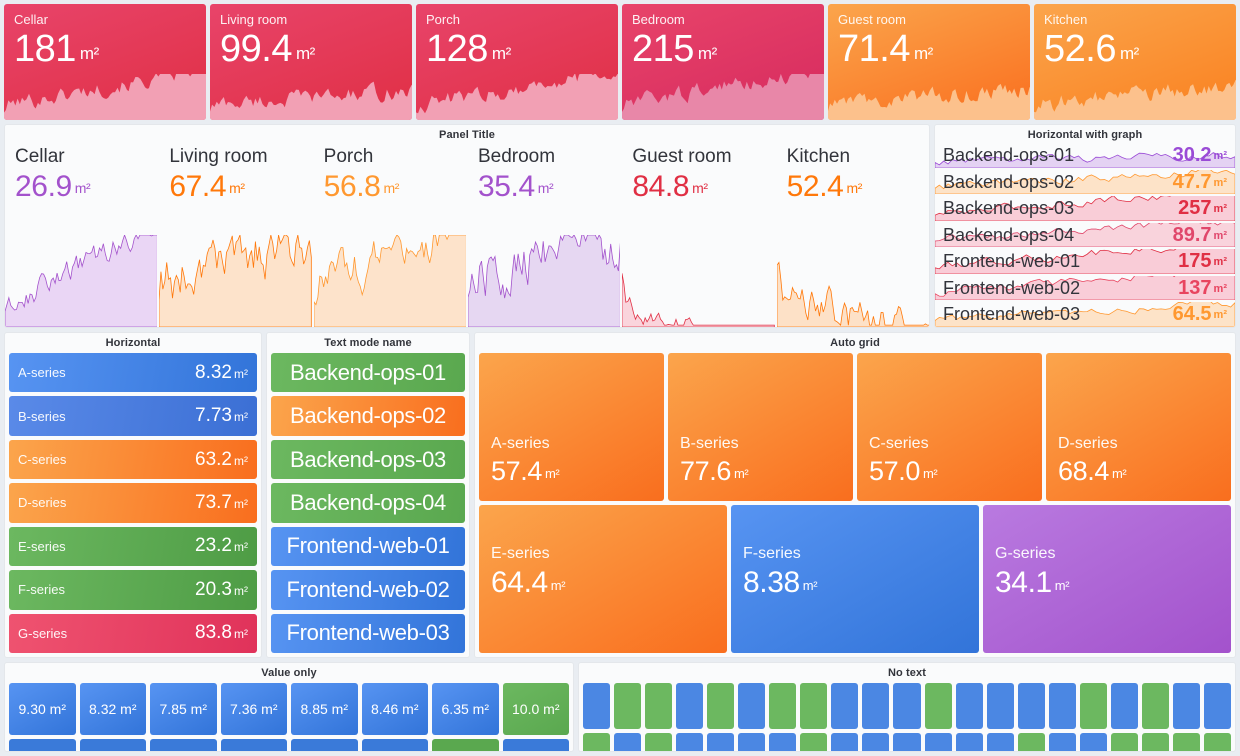  What do you see at coordinates (368, 546) in the screenshot?
I see `text-mode-bar: Frontend-web-01` at bounding box center [368, 546].